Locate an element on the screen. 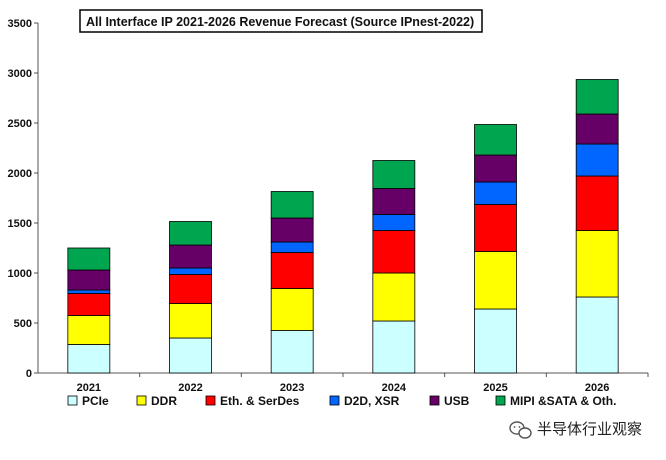 The height and width of the screenshot is (460, 666). legend-item: MIPI &SATA & Oth. is located at coordinates (555, 401).